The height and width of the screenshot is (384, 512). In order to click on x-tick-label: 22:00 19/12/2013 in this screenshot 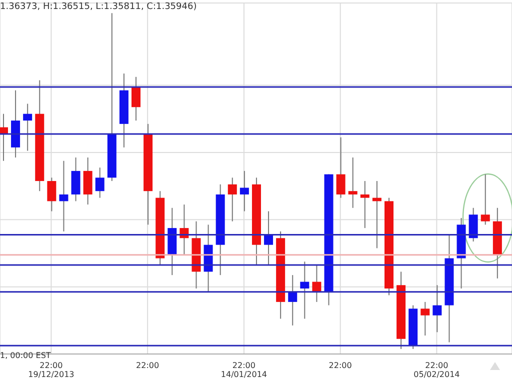, I will do `click(51, 370)`.